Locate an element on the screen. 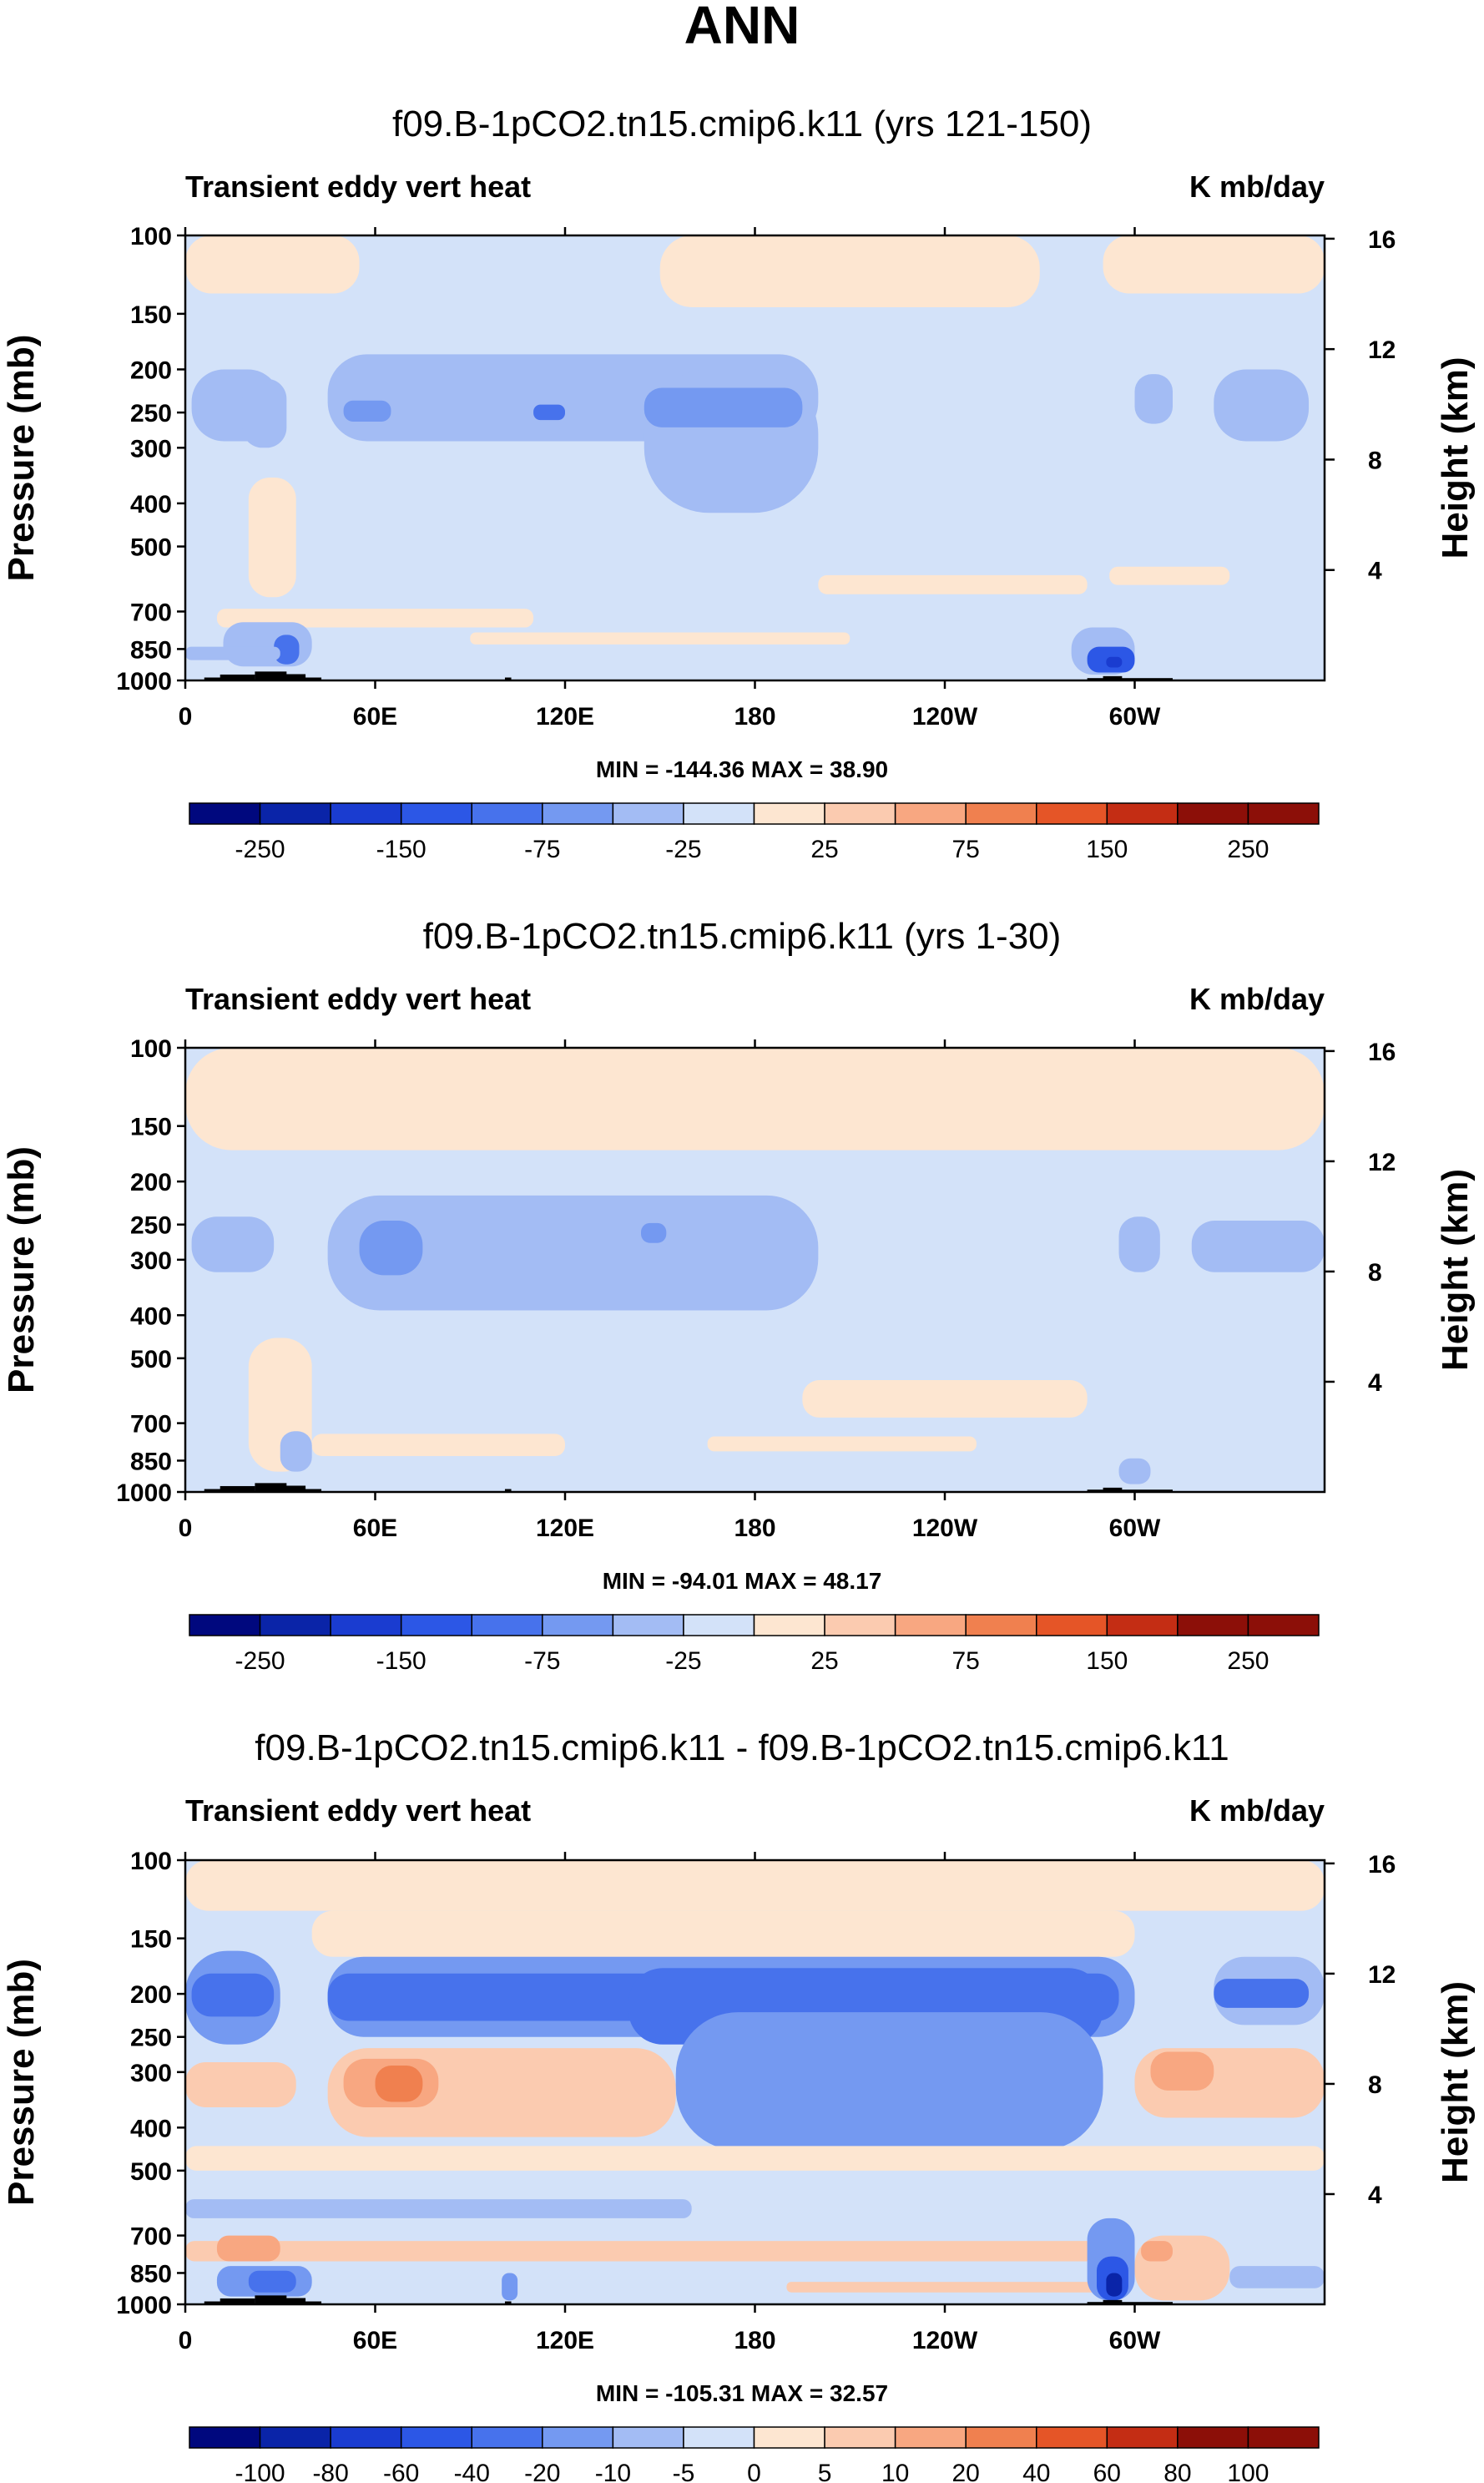 This screenshot has width=1484, height=2483. y2-axis-title: Height (km) is located at coordinates (1455, 458).